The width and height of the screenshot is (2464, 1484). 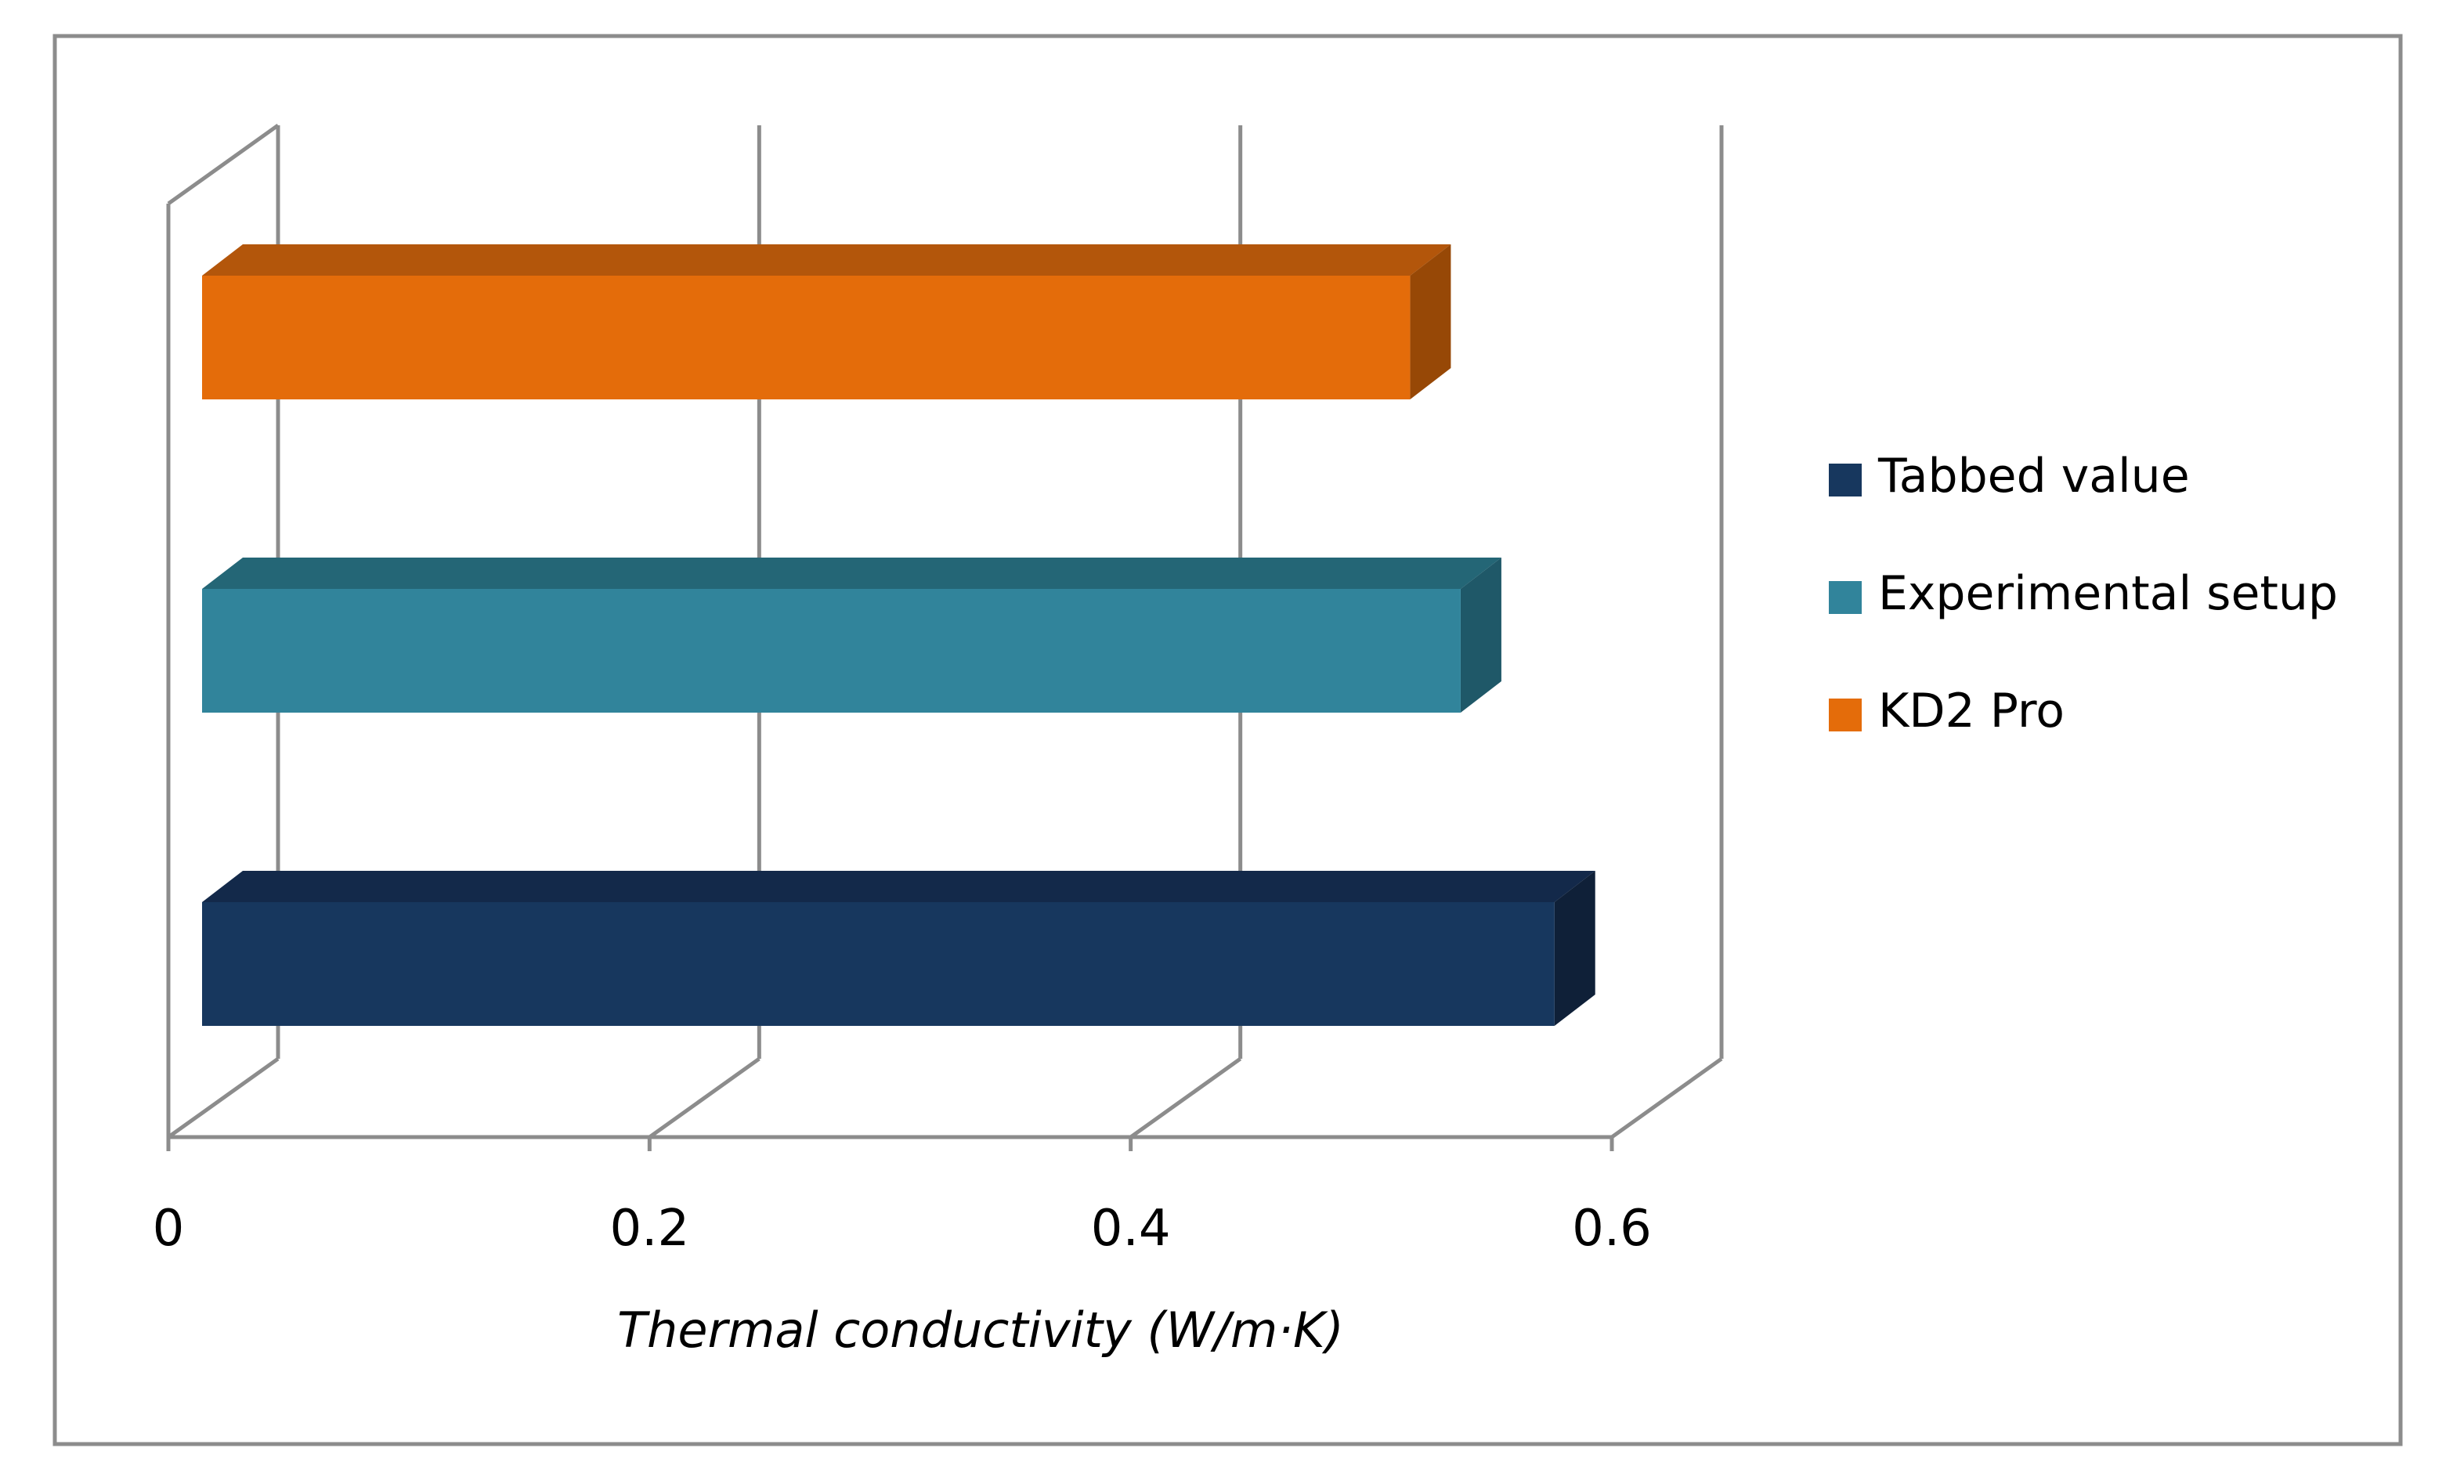 What do you see at coordinates (1131, 1229) in the screenshot?
I see `tick-label: 0.4` at bounding box center [1131, 1229].